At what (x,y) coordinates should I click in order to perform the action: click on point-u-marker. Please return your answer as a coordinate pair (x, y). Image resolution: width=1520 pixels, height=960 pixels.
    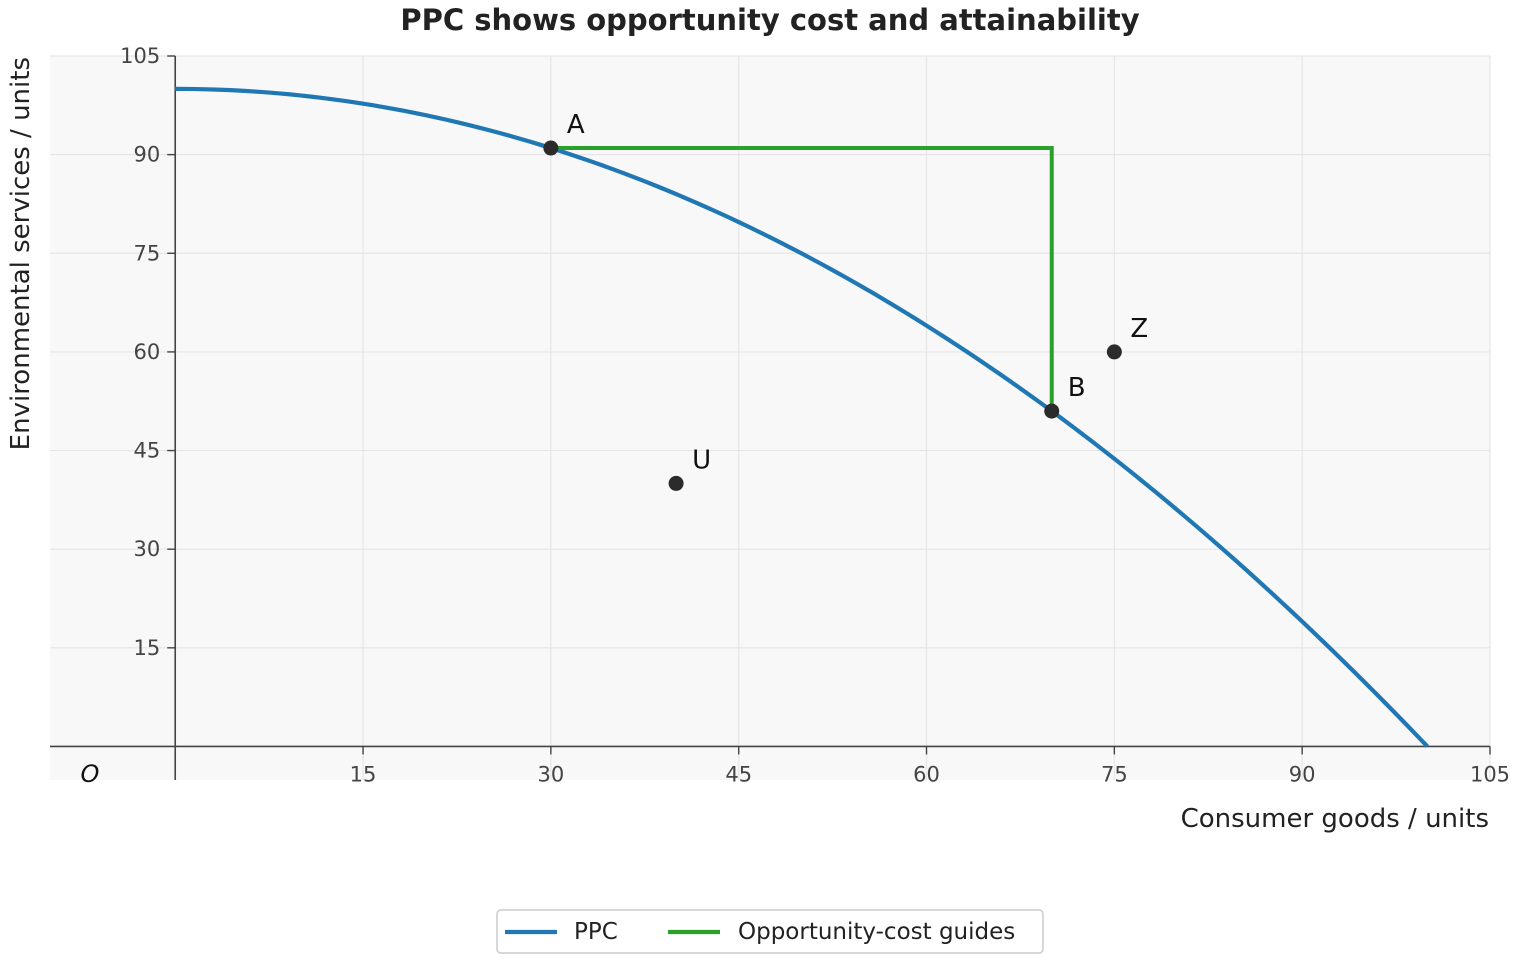
    Looking at the image, I should click on (676, 483).